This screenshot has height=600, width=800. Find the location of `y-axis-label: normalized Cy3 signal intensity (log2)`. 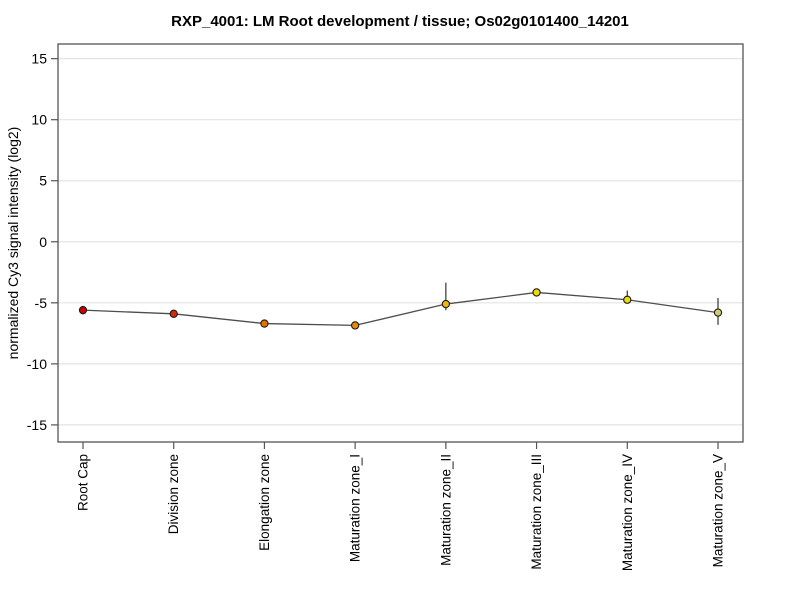

y-axis-label: normalized Cy3 signal intensity (log2) is located at coordinates (13, 243).